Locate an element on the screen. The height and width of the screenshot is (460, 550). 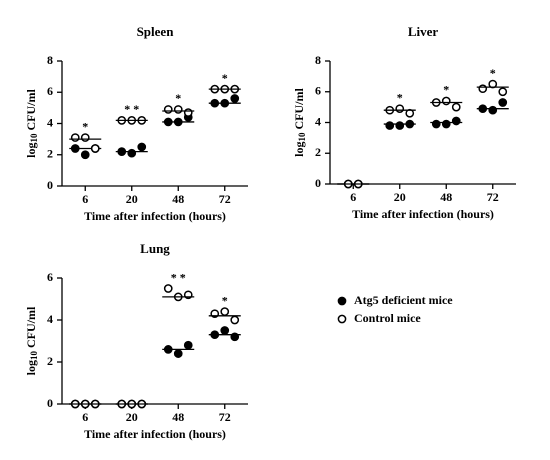
chart-title: Spleen is located at coordinates (156, 31).